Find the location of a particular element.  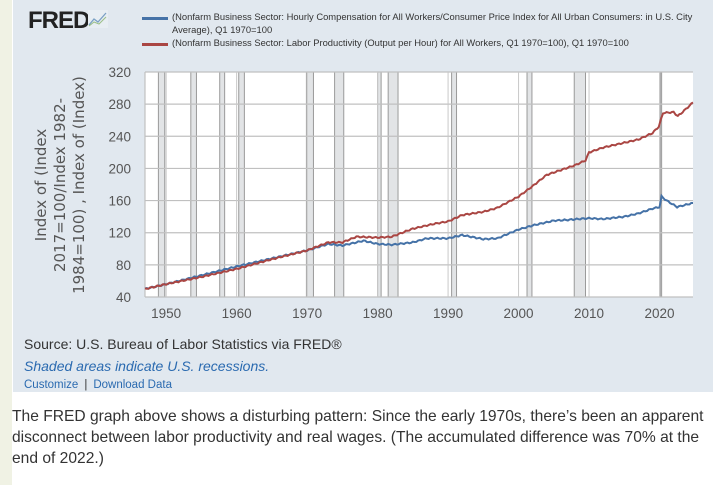

graph-links: Customize | Download Data is located at coordinates (98, 385).